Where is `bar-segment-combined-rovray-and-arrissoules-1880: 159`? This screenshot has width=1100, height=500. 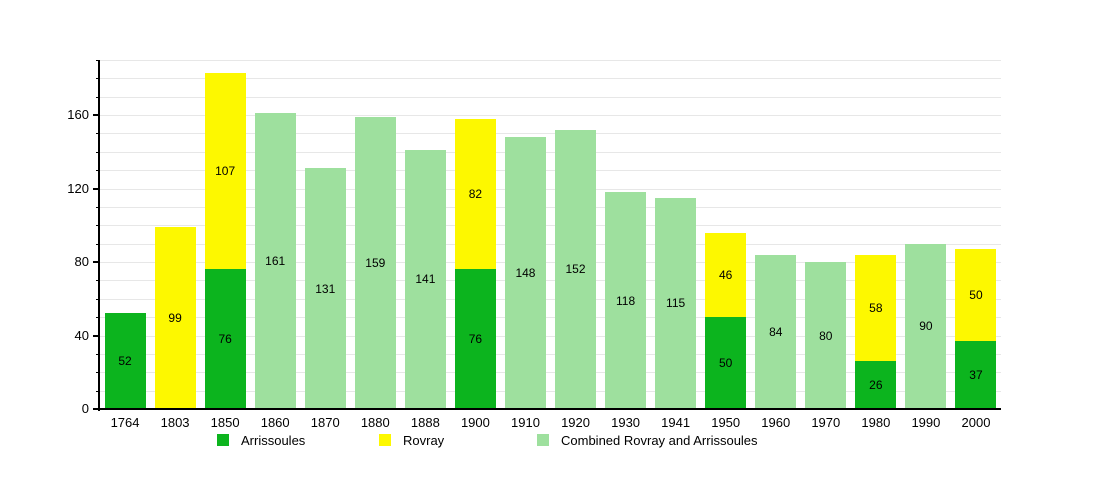
bar-segment-combined-rovray-and-arrissoules-1880: 159 is located at coordinates (375, 262).